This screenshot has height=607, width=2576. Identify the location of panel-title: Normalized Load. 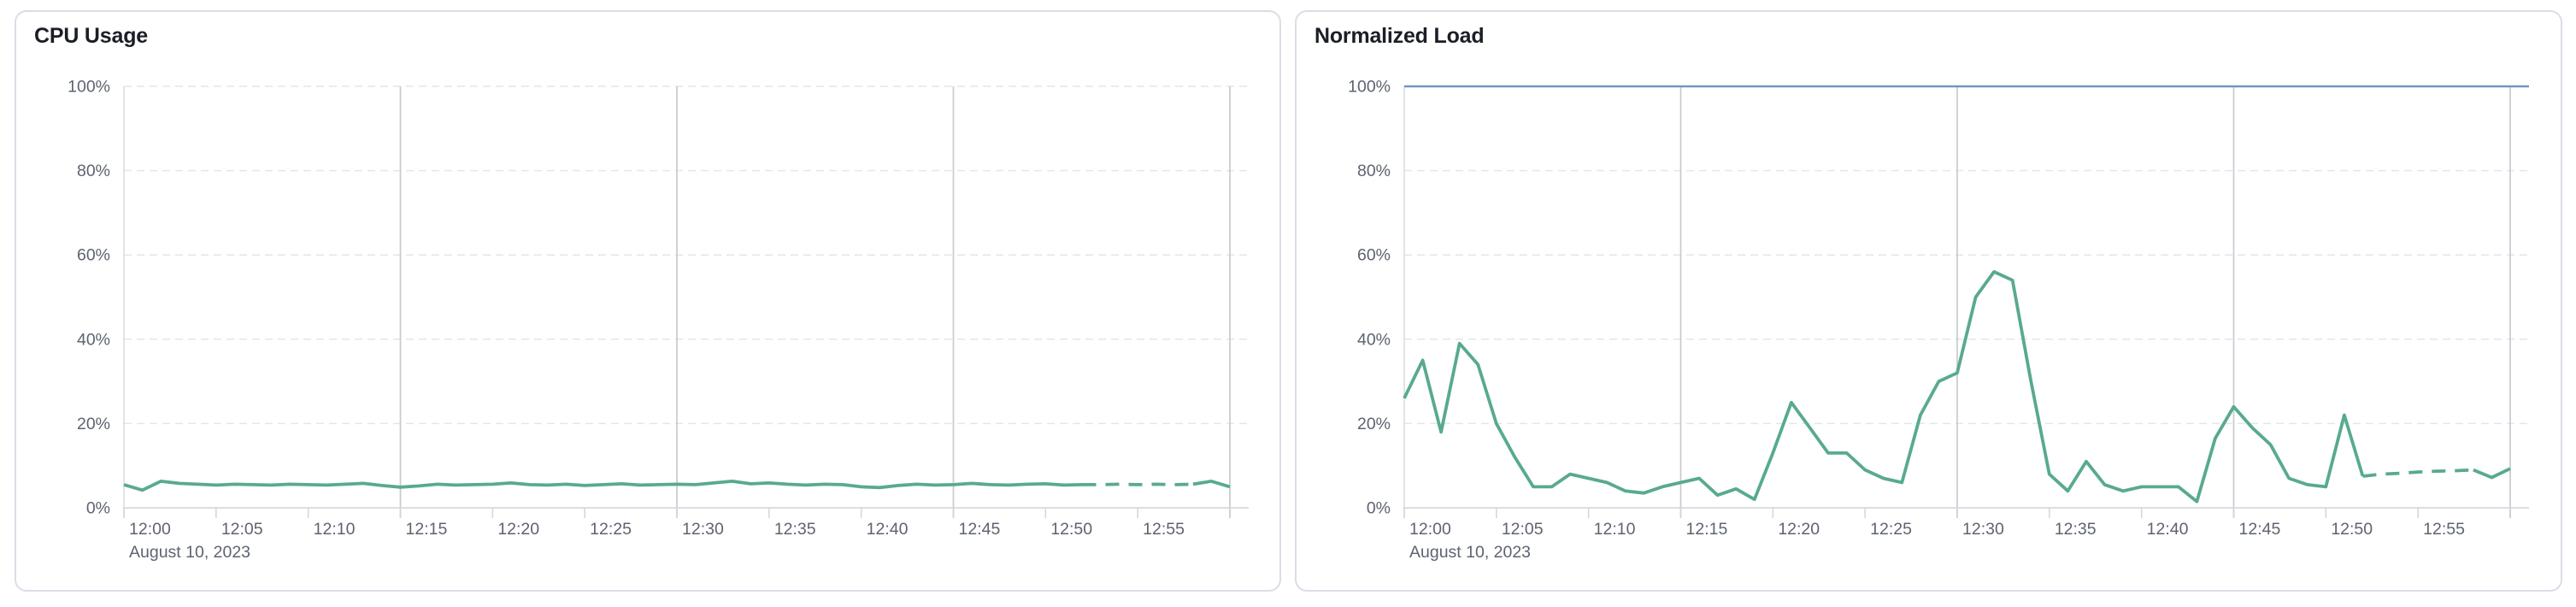
(1399, 36).